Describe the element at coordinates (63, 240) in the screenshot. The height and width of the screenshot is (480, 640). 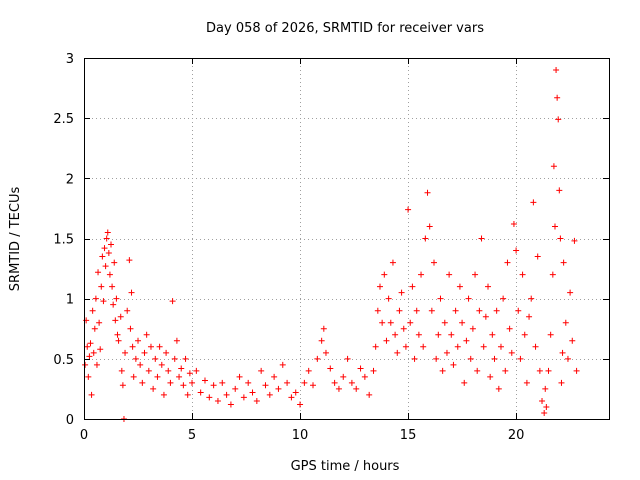
I see `y-tick-label: 1.5` at that location.